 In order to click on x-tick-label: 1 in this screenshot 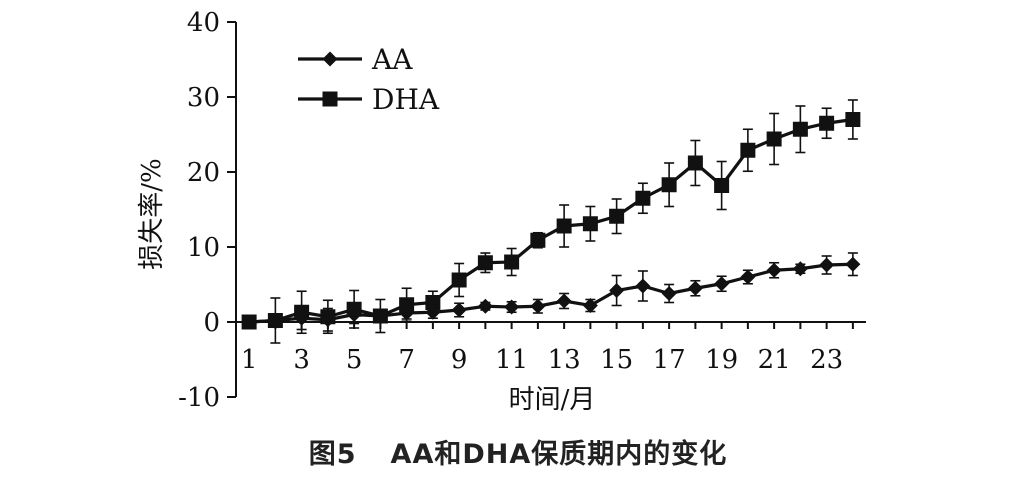, I will do `click(249, 360)`.